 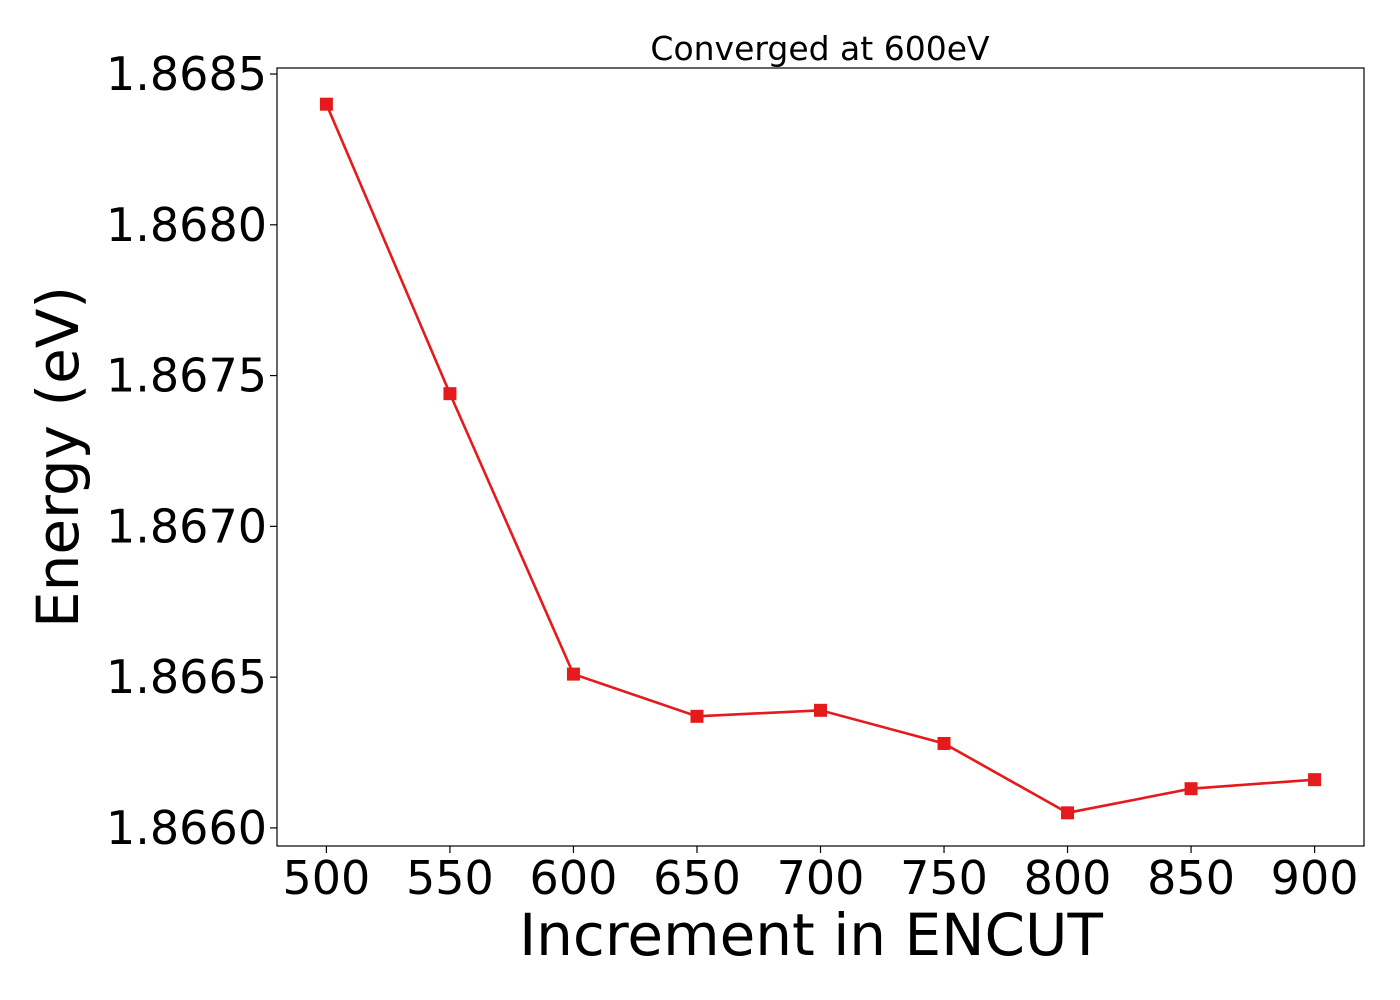 What do you see at coordinates (327, 878) in the screenshot?
I see `x-tick-label: 500` at bounding box center [327, 878].